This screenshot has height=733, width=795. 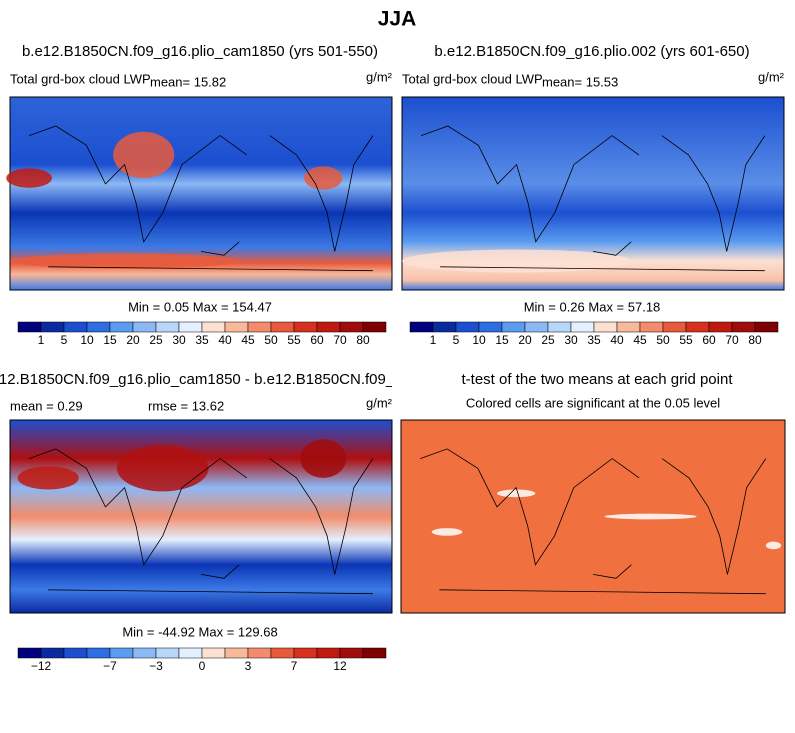 I want to click on map-background-white, so click(x=593, y=380).